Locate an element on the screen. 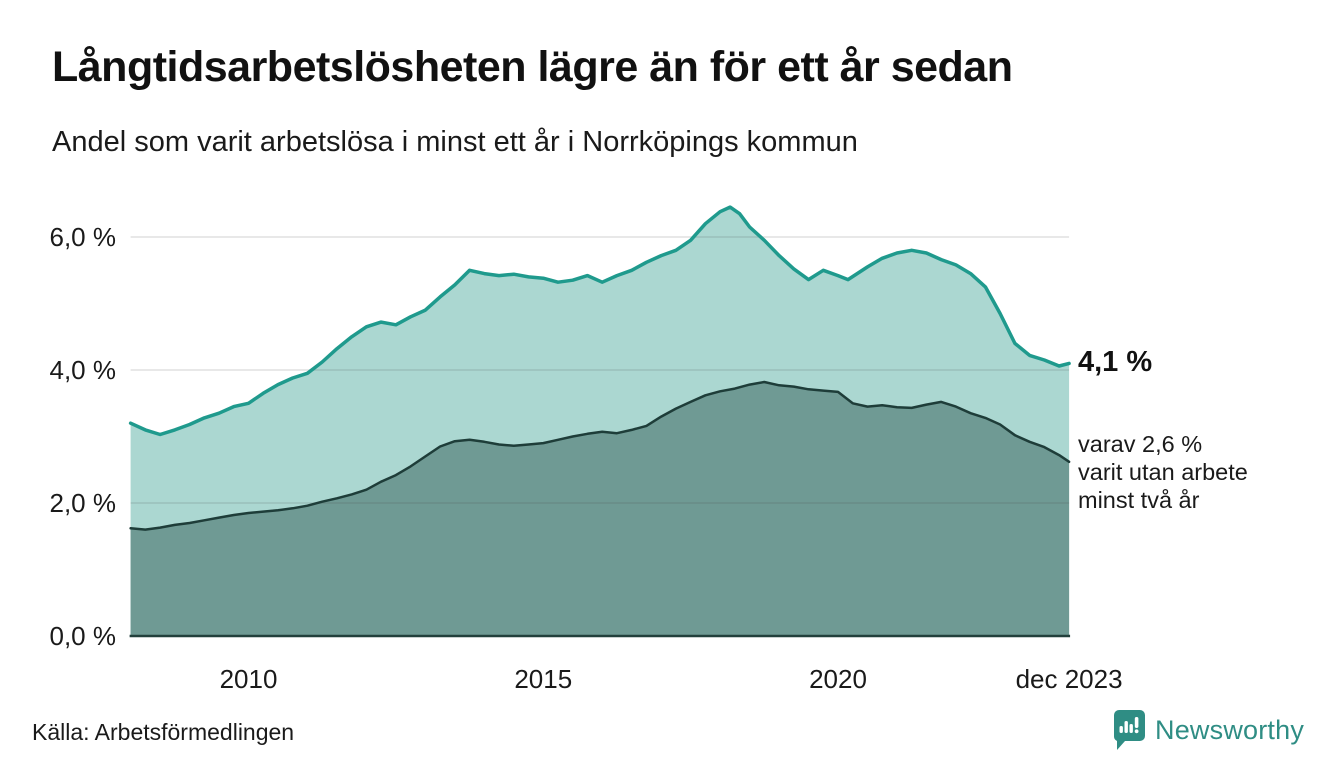 Image resolution: width=1340 pixels, height=780 pixels. secondary-annotation-line2: varit utan arbete is located at coordinates (1163, 472).